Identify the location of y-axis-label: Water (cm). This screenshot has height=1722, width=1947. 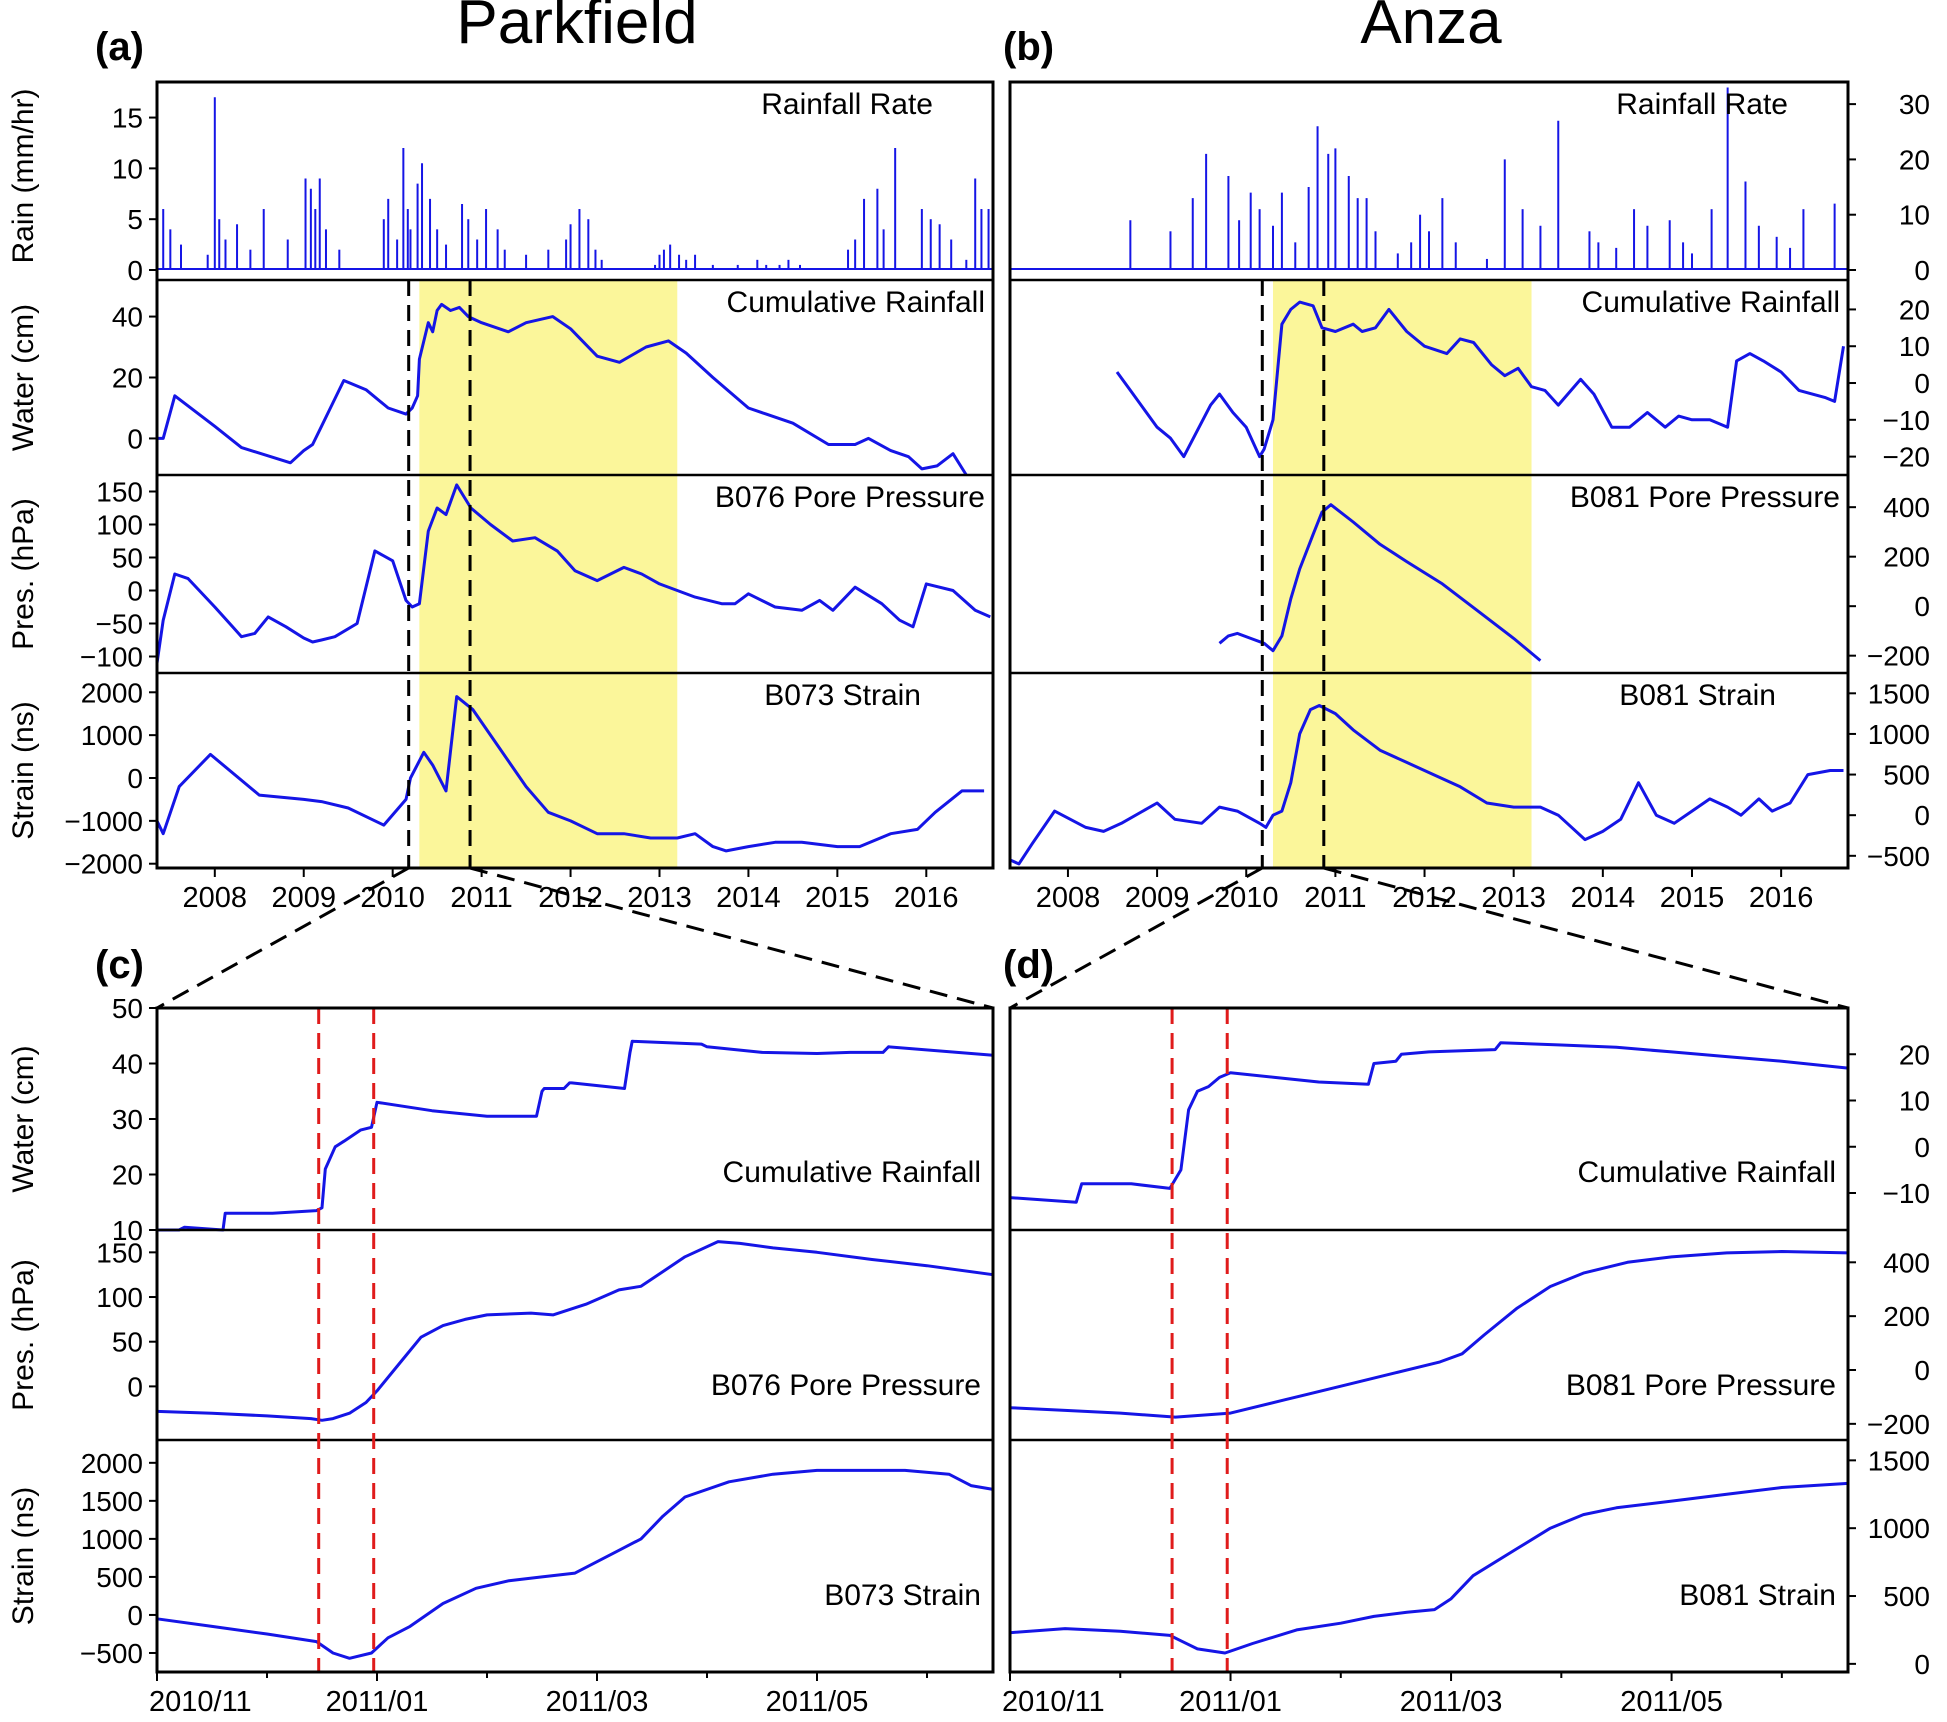
(23, 377).